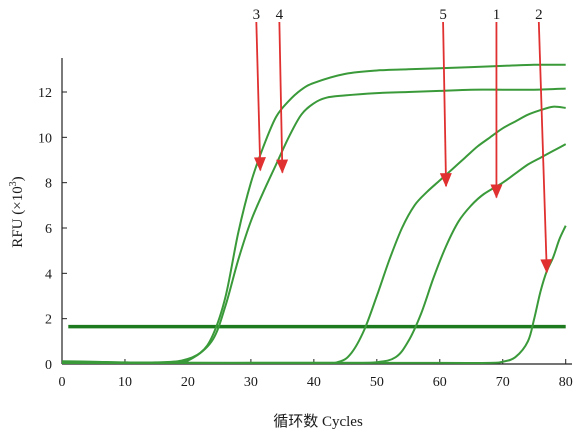  Describe the element at coordinates (62, 382) in the screenshot. I see `x-tick-label: 0` at that location.